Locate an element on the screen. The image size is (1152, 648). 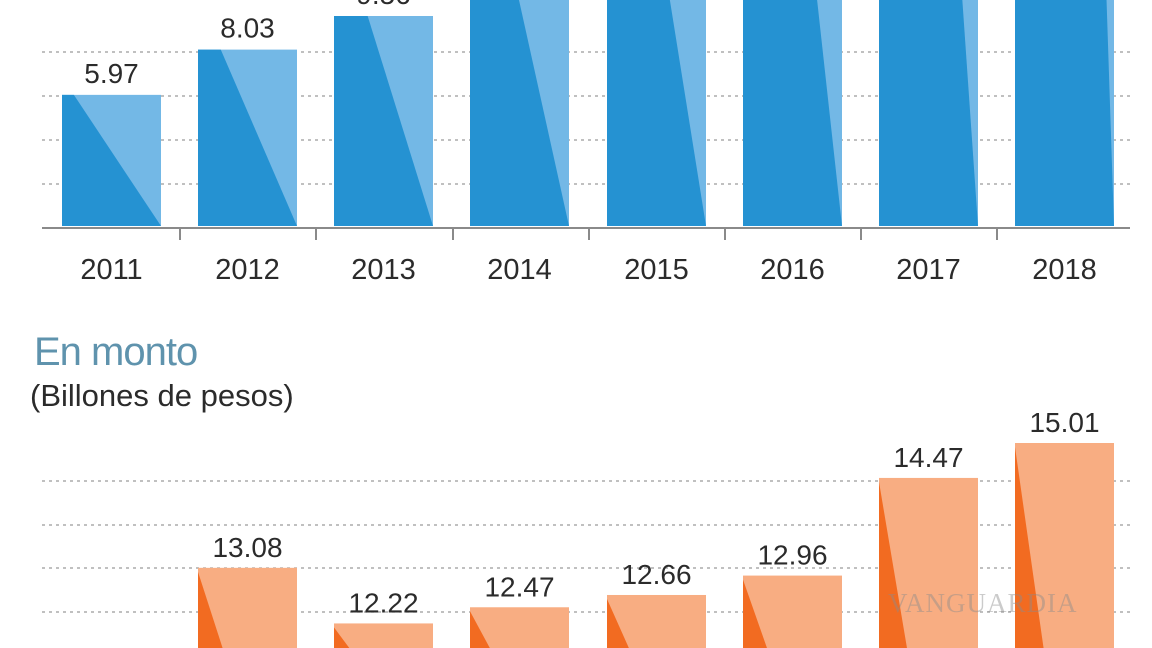
data-label-1-2017: 14.47 is located at coordinates (928, 457).